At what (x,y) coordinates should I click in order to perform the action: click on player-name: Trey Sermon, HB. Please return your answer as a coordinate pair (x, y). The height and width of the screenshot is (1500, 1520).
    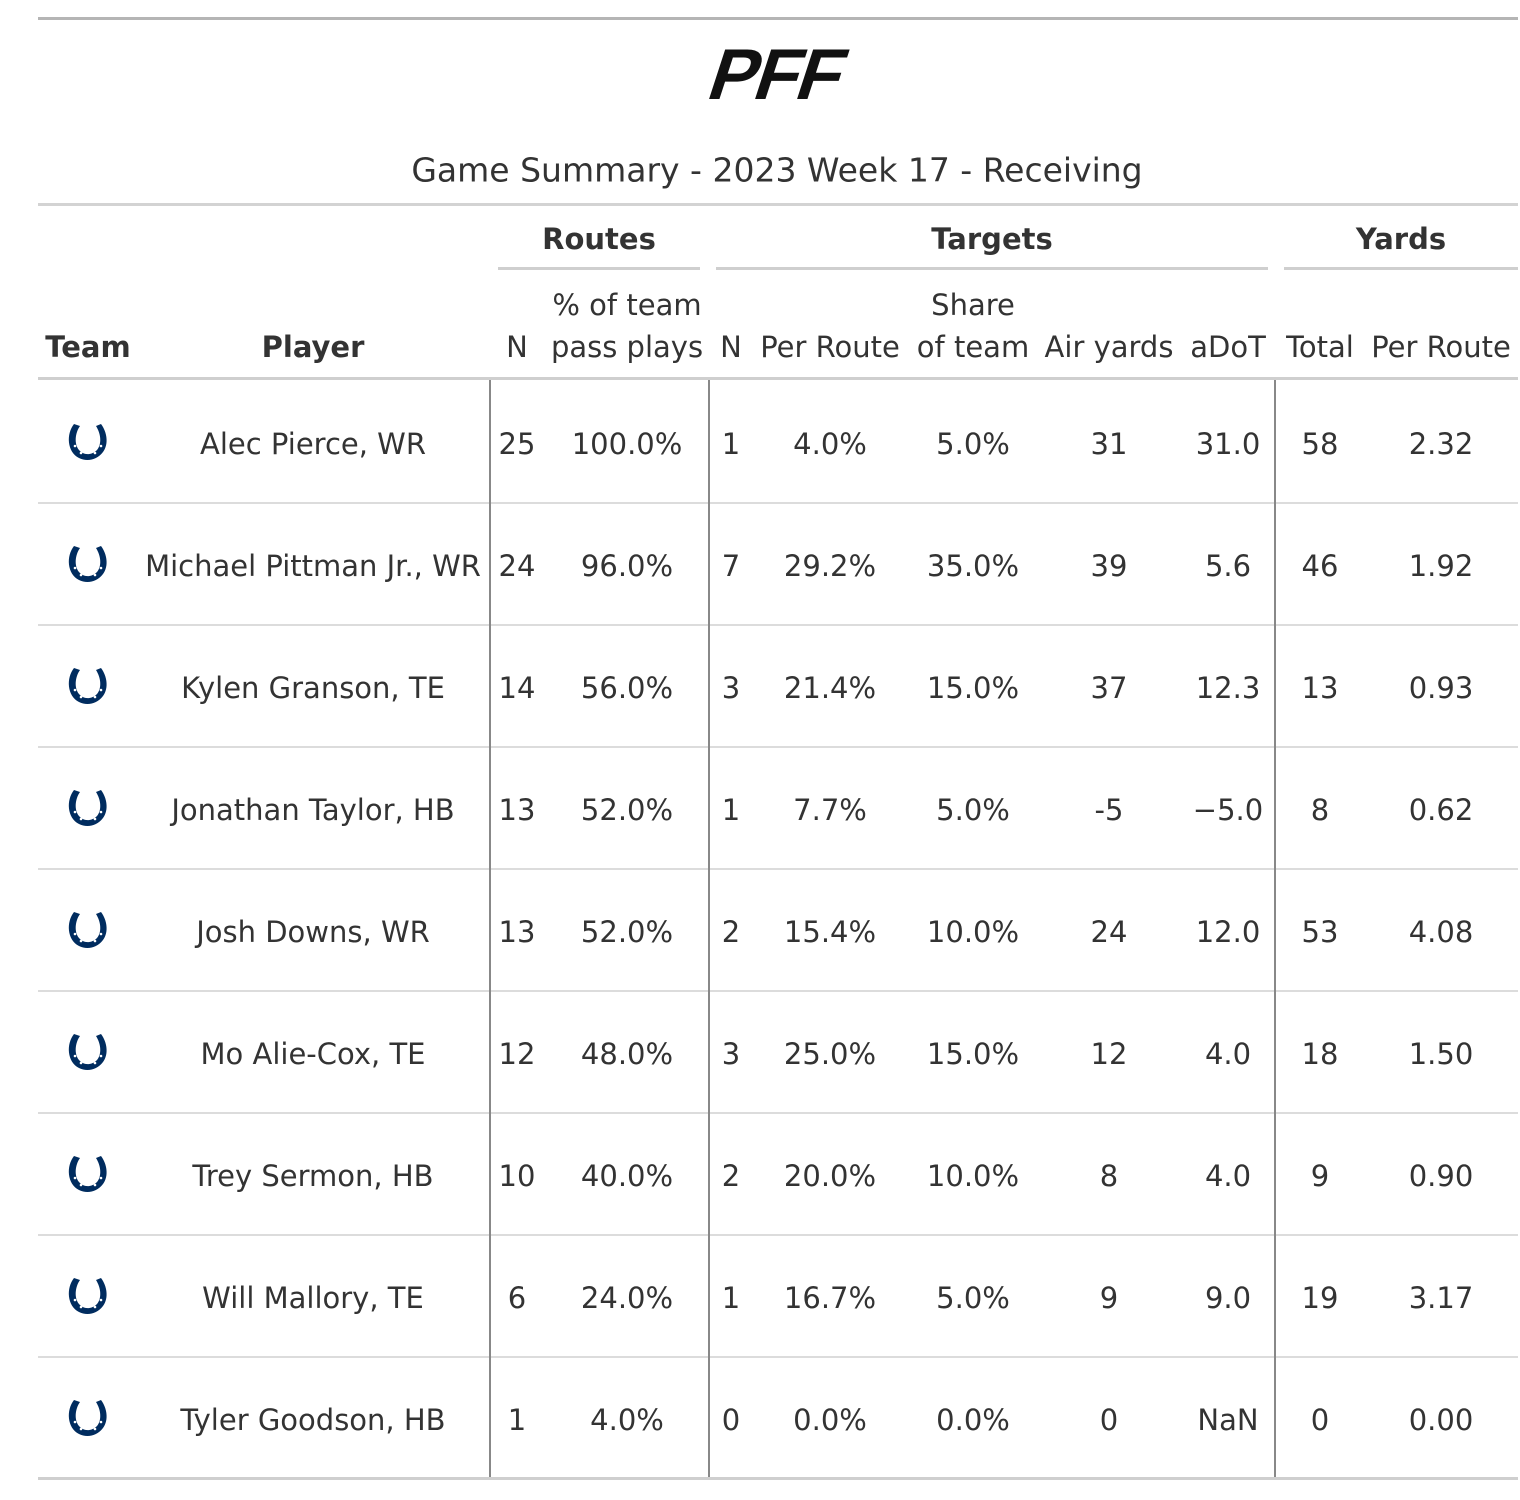
    Looking at the image, I should click on (313, 1176).